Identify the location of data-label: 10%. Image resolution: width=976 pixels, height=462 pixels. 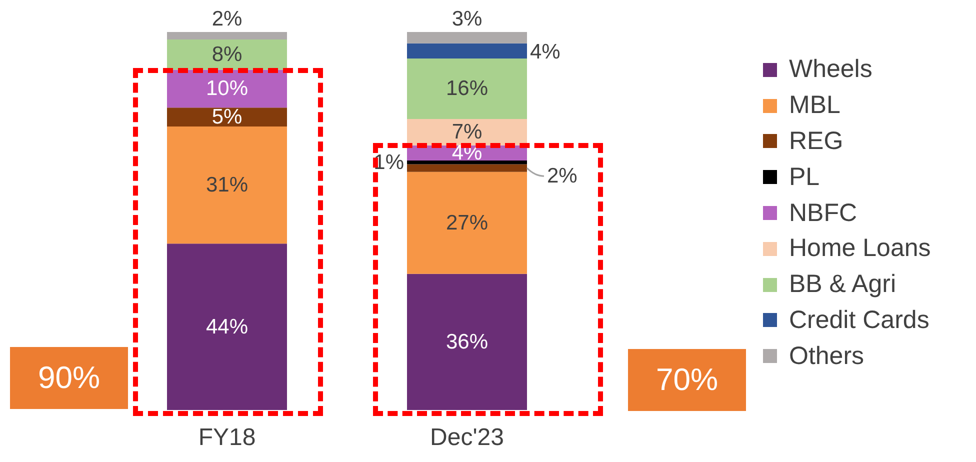
(227, 88).